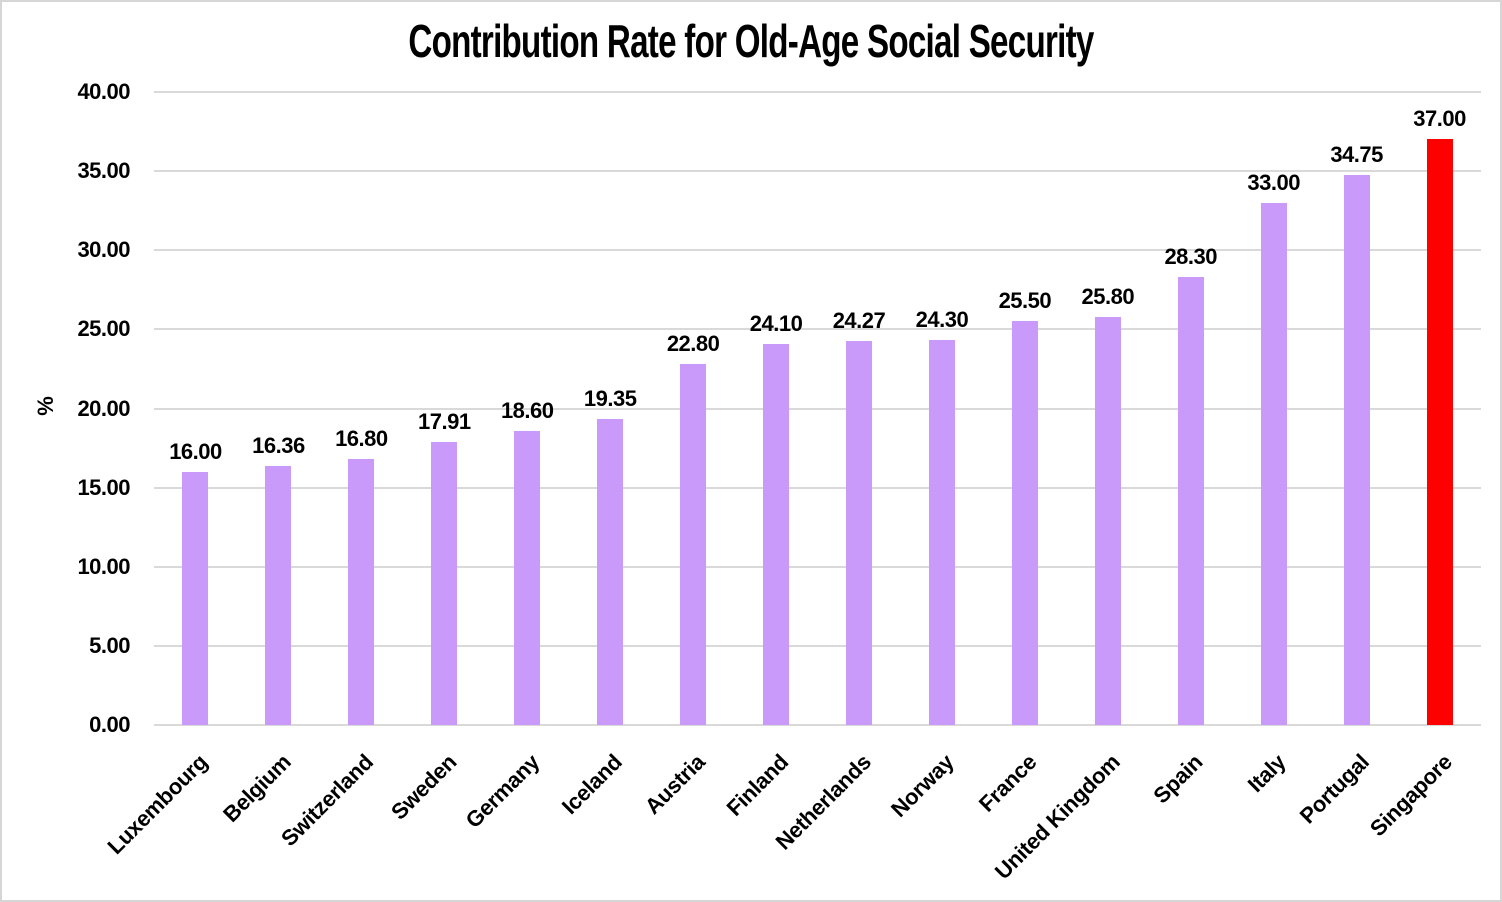  What do you see at coordinates (109, 724) in the screenshot?
I see `y-axis-tick-label: 0.00` at bounding box center [109, 724].